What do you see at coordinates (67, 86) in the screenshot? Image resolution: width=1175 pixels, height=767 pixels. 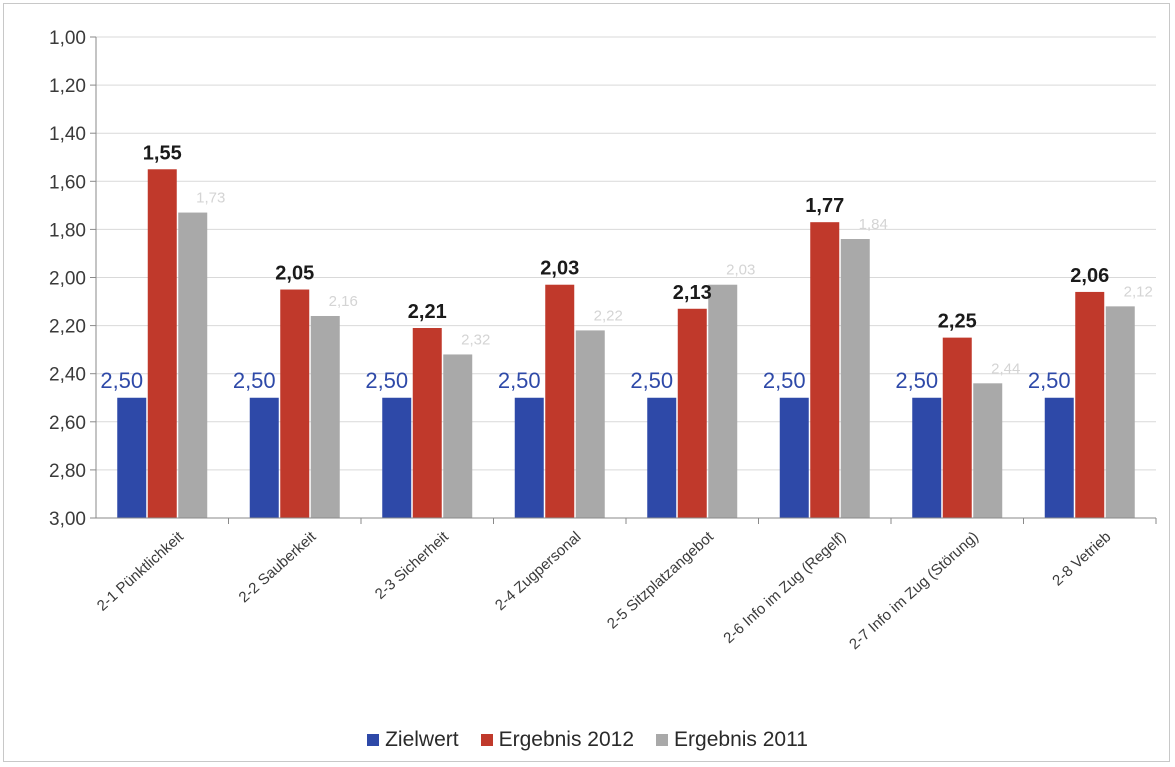 I see `y-tick-label: 1,20` at bounding box center [67, 86].